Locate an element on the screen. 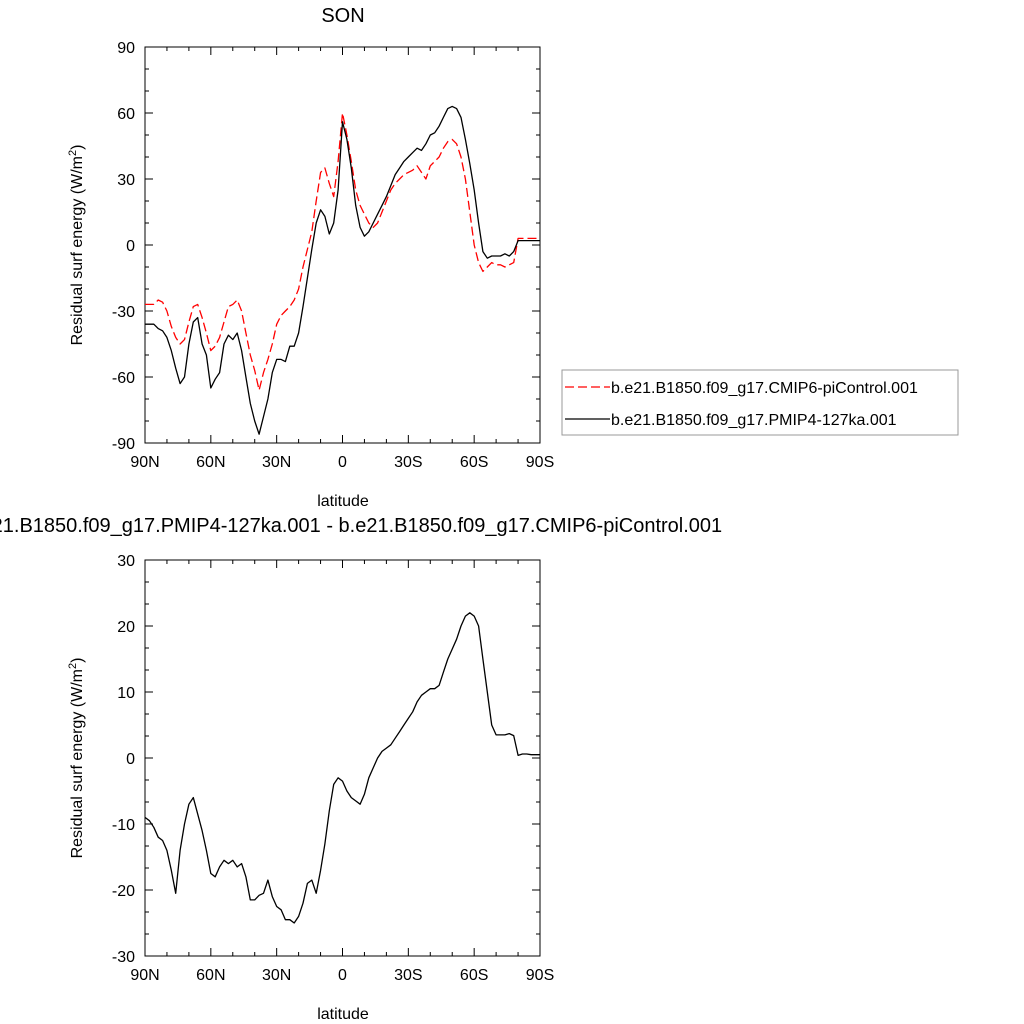 This screenshot has width=1024, height=1024. legend-entry-pmip4: b.e21.B1850.f09_g17.PMIP4-127ka.001 is located at coordinates (754, 420).